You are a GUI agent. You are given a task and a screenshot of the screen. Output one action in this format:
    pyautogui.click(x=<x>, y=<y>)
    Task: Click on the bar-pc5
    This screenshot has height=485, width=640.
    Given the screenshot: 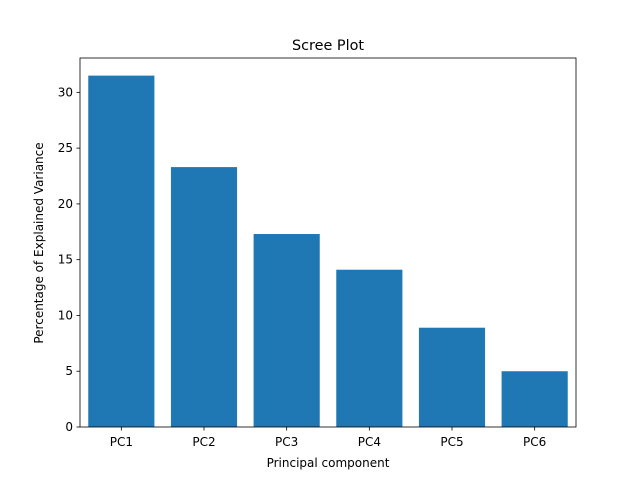 What is the action you would take?
    pyautogui.click(x=452, y=377)
    